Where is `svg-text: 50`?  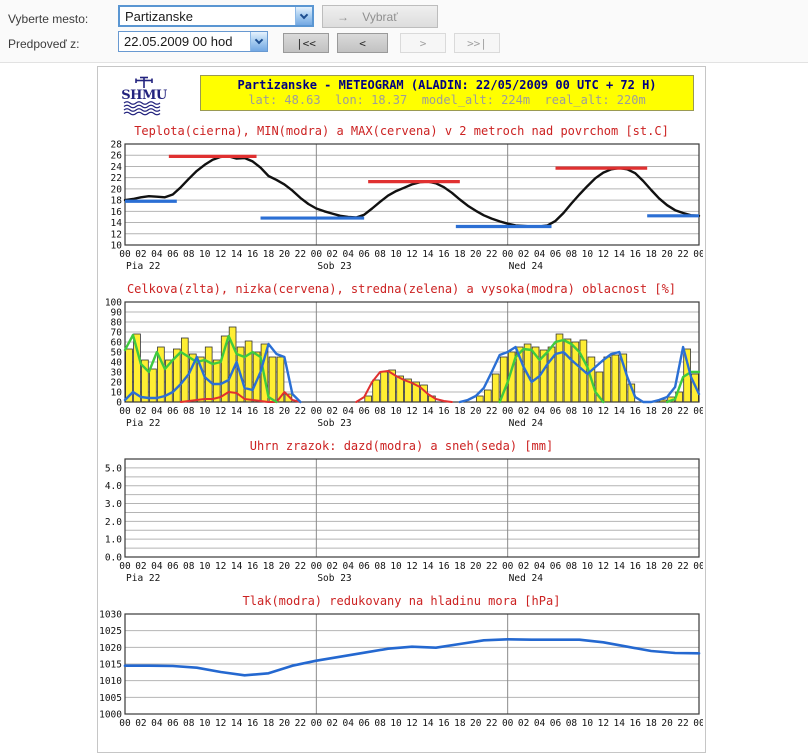
svg-text: 50 is located at coordinates (117, 353).